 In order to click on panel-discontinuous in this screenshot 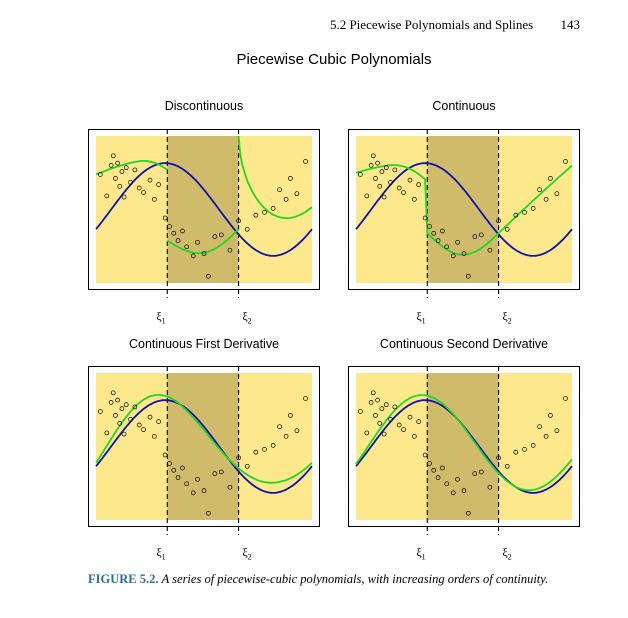, I will do `click(204, 213)`.